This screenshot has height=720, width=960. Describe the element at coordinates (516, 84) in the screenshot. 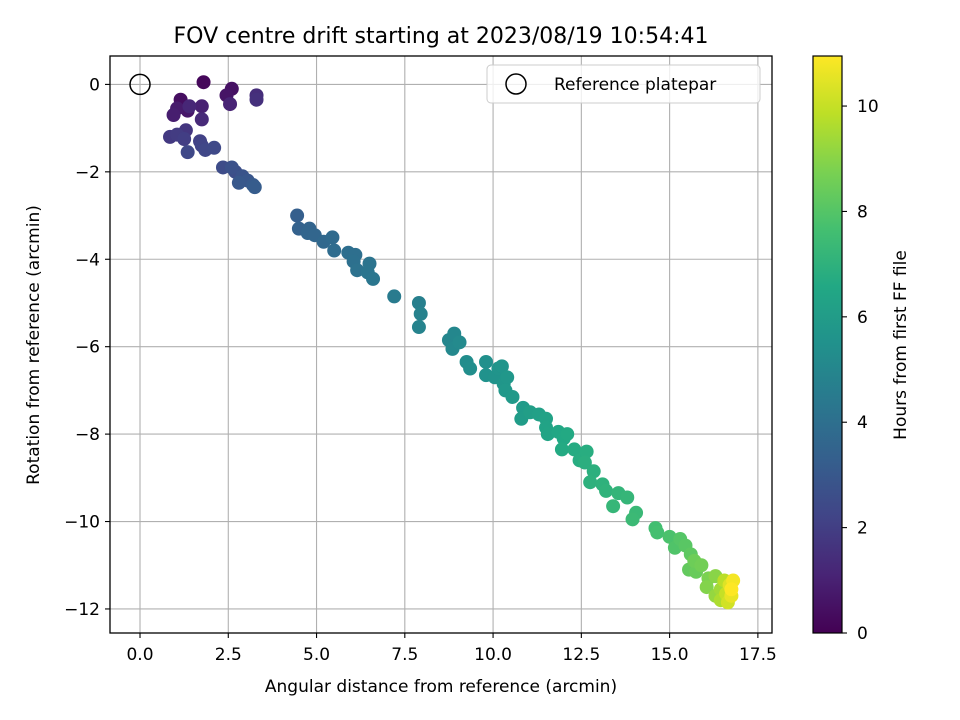

I see `legend-marker-reference` at that location.